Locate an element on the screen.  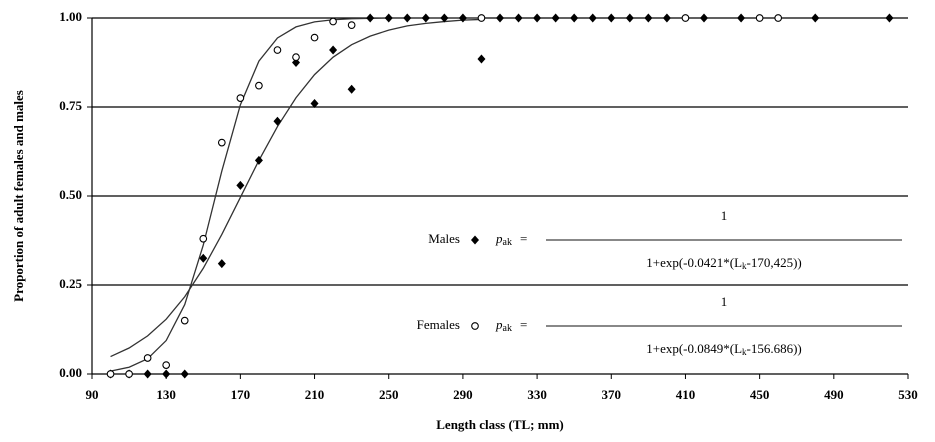
x-tick-label: 90 is located at coordinates (92, 394).